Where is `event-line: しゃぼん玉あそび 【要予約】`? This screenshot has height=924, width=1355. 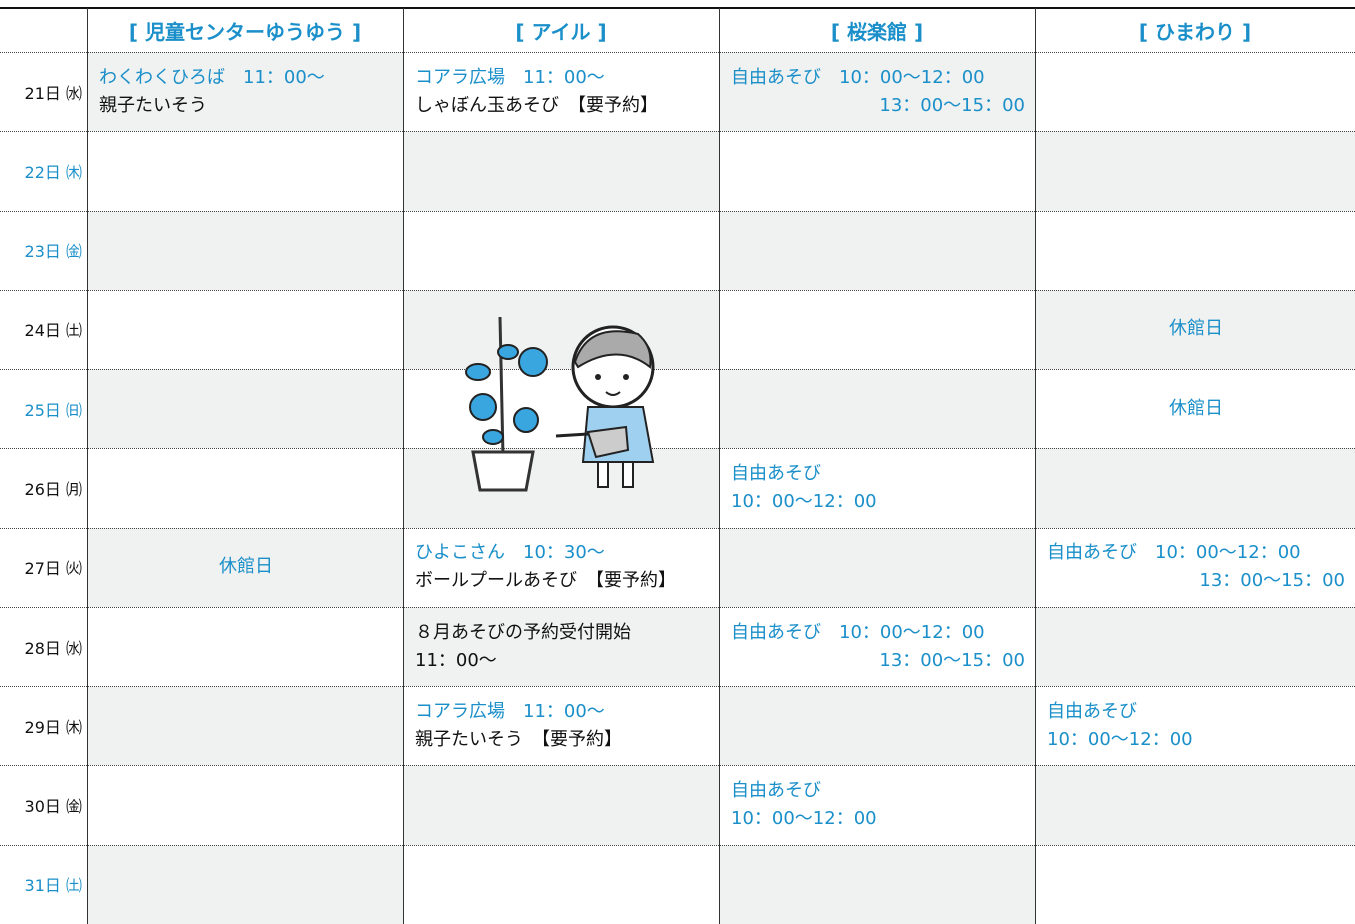 event-line: しゃぼん玉あそび 【要予約】 is located at coordinates (536, 105).